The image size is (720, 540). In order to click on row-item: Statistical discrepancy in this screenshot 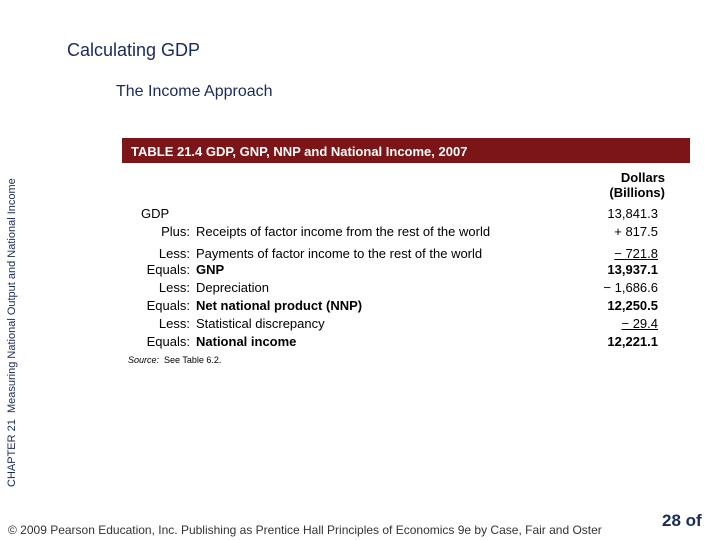, I will do `click(260, 323)`.